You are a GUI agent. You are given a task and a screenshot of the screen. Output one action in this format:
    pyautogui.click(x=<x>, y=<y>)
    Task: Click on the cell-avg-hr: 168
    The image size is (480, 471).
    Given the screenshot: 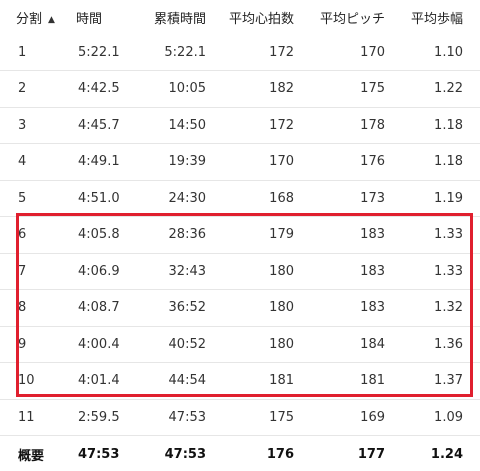 What is the action you would take?
    pyautogui.click(x=252, y=198)
    